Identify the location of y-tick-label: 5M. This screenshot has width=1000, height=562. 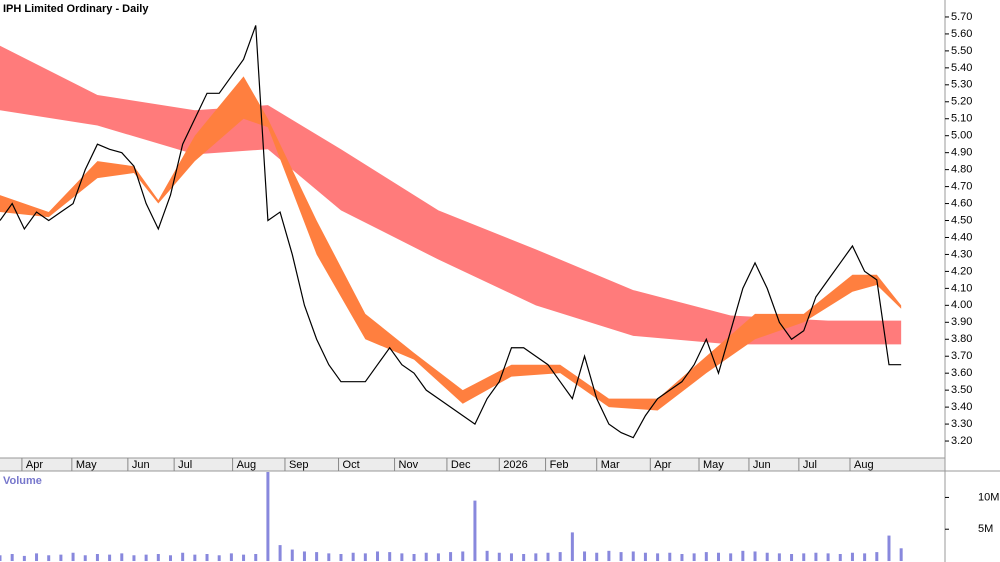
(985, 529).